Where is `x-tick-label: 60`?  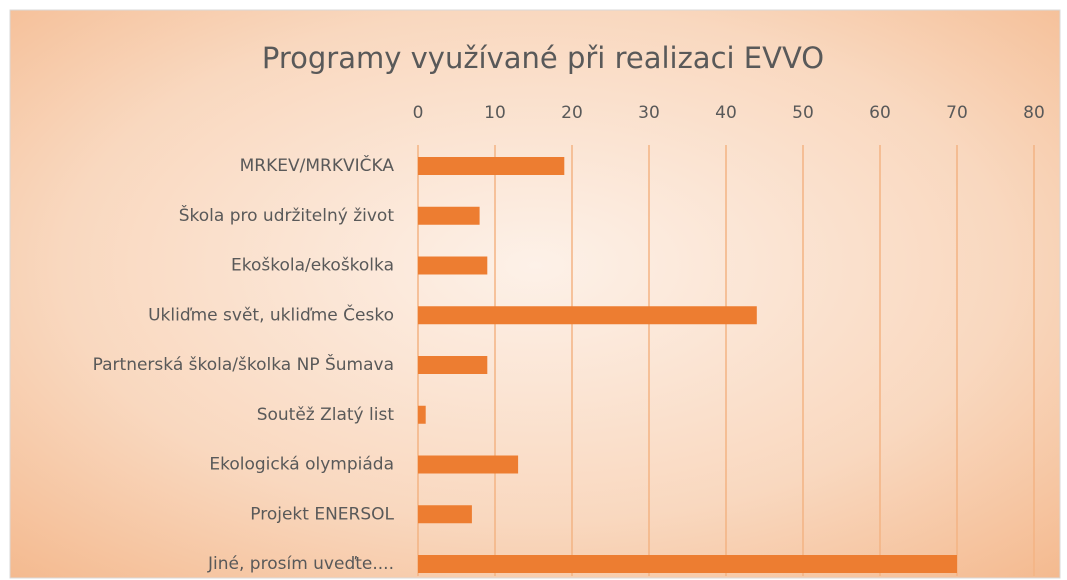 x-tick-label: 60 is located at coordinates (880, 113).